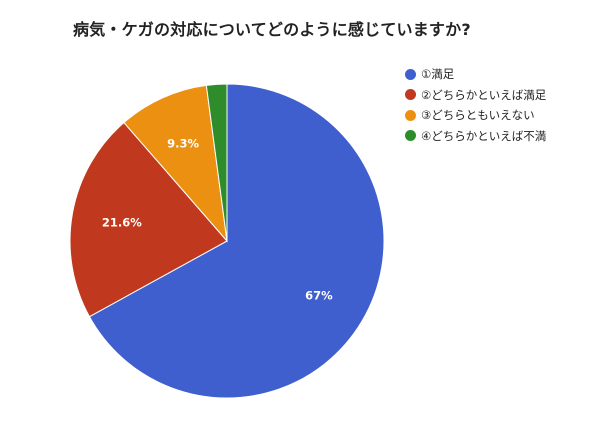 Image resolution: width=610 pixels, height=430 pixels. Describe the element at coordinates (319, 295) in the screenshot. I see `slice-value-label: 67%` at that location.